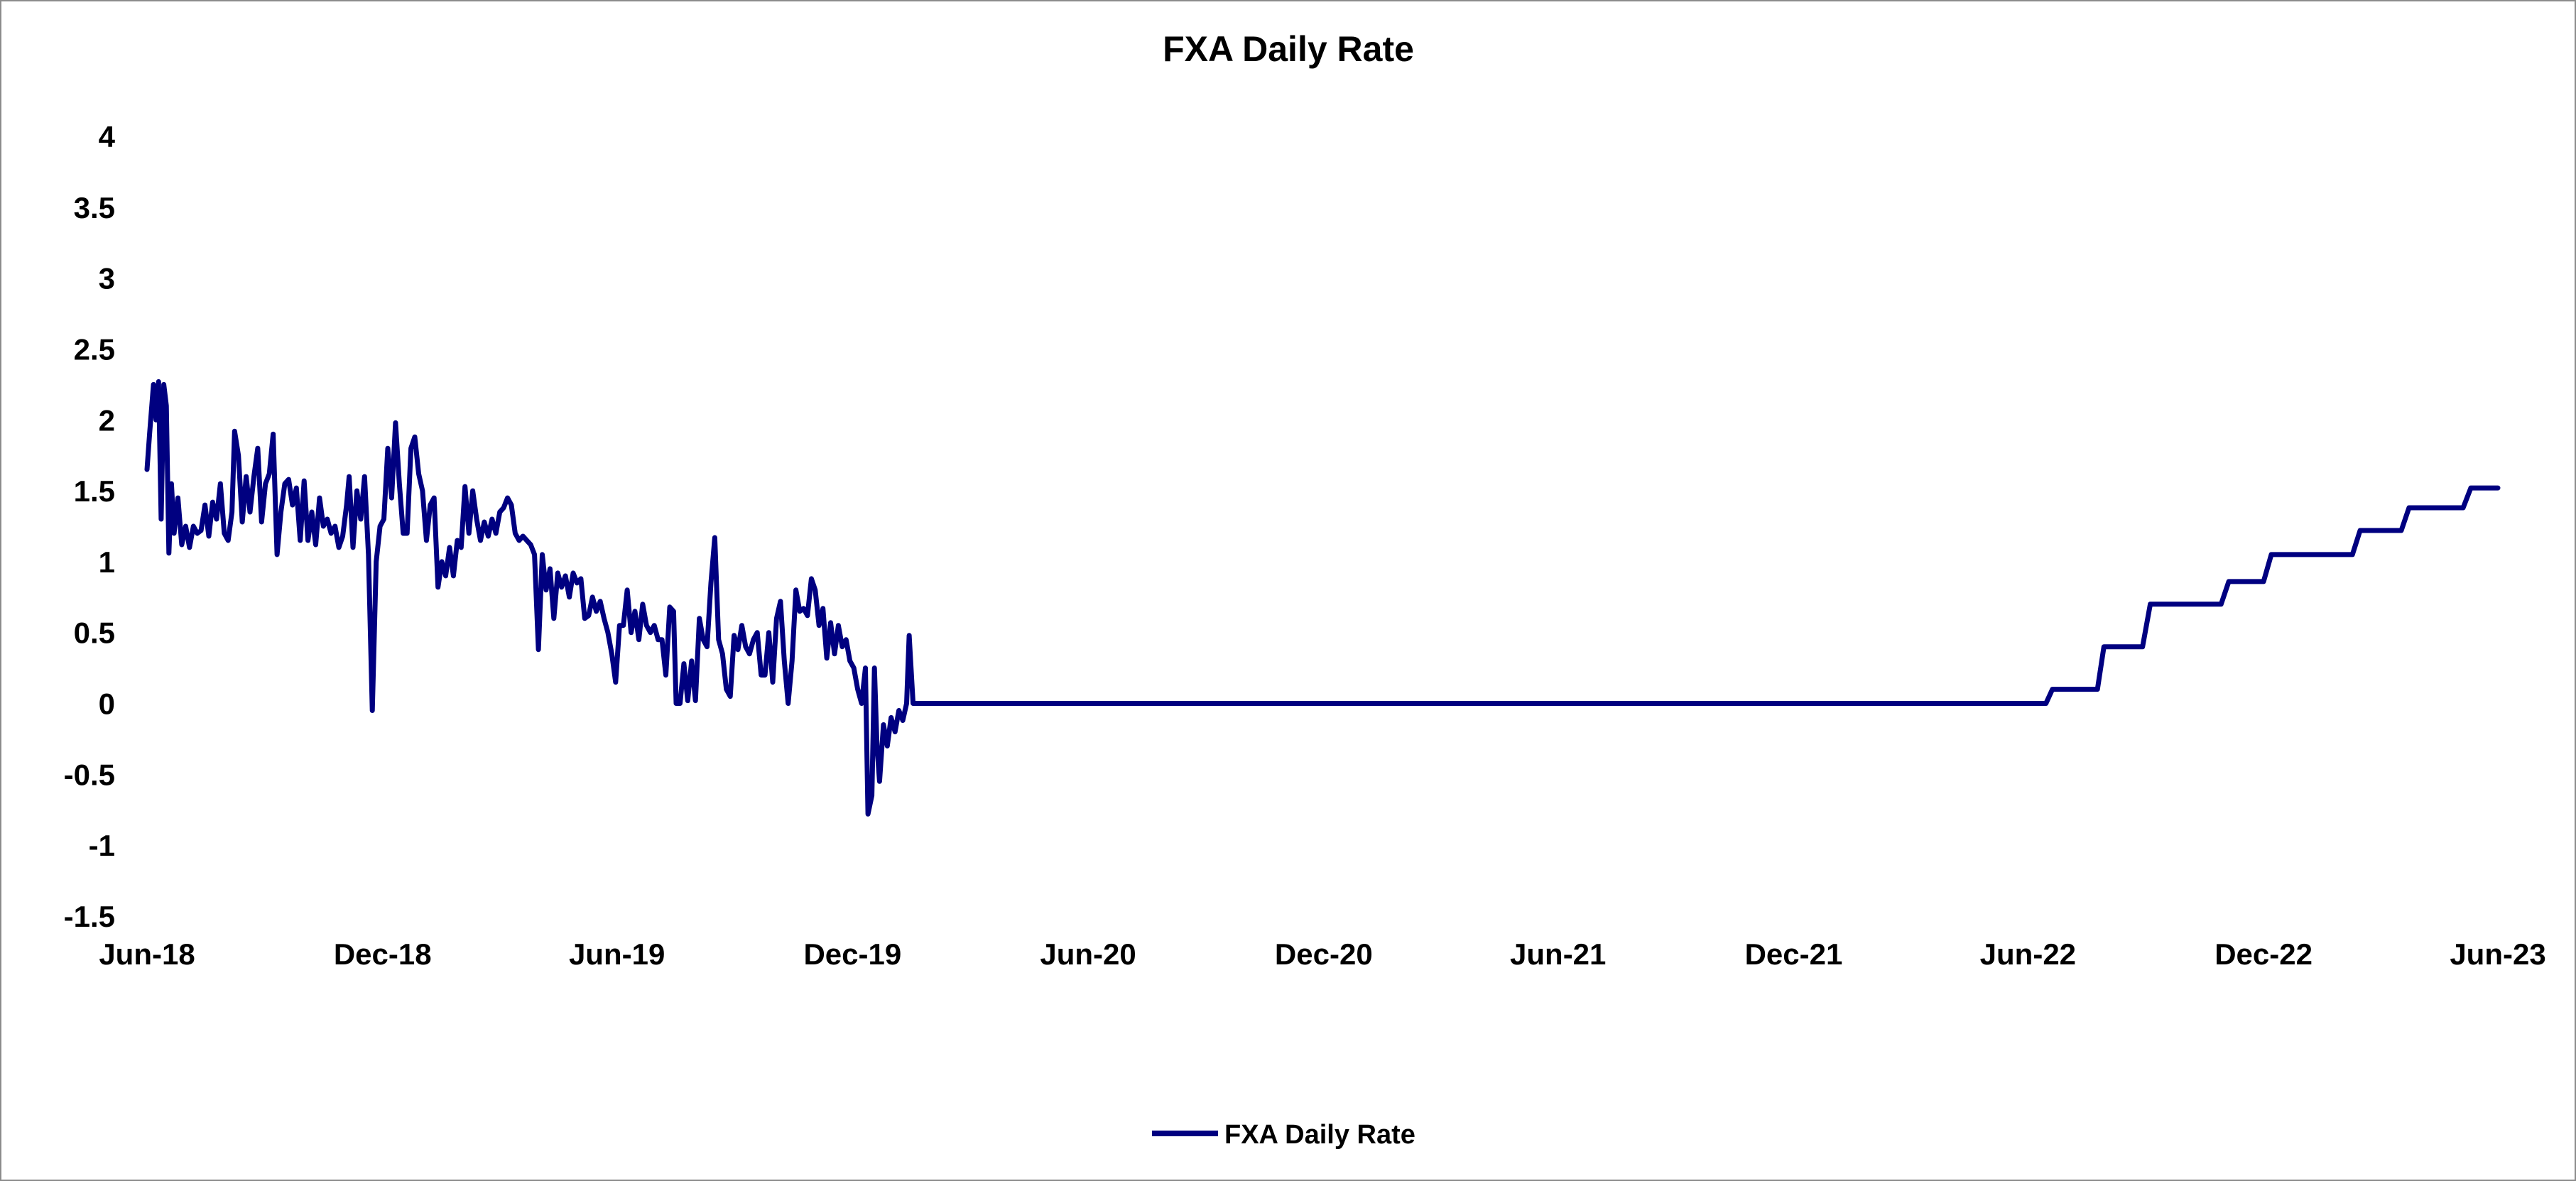  Describe the element at coordinates (1319, 1135) in the screenshot. I see `legend-label: FXA Daily Rate` at that location.